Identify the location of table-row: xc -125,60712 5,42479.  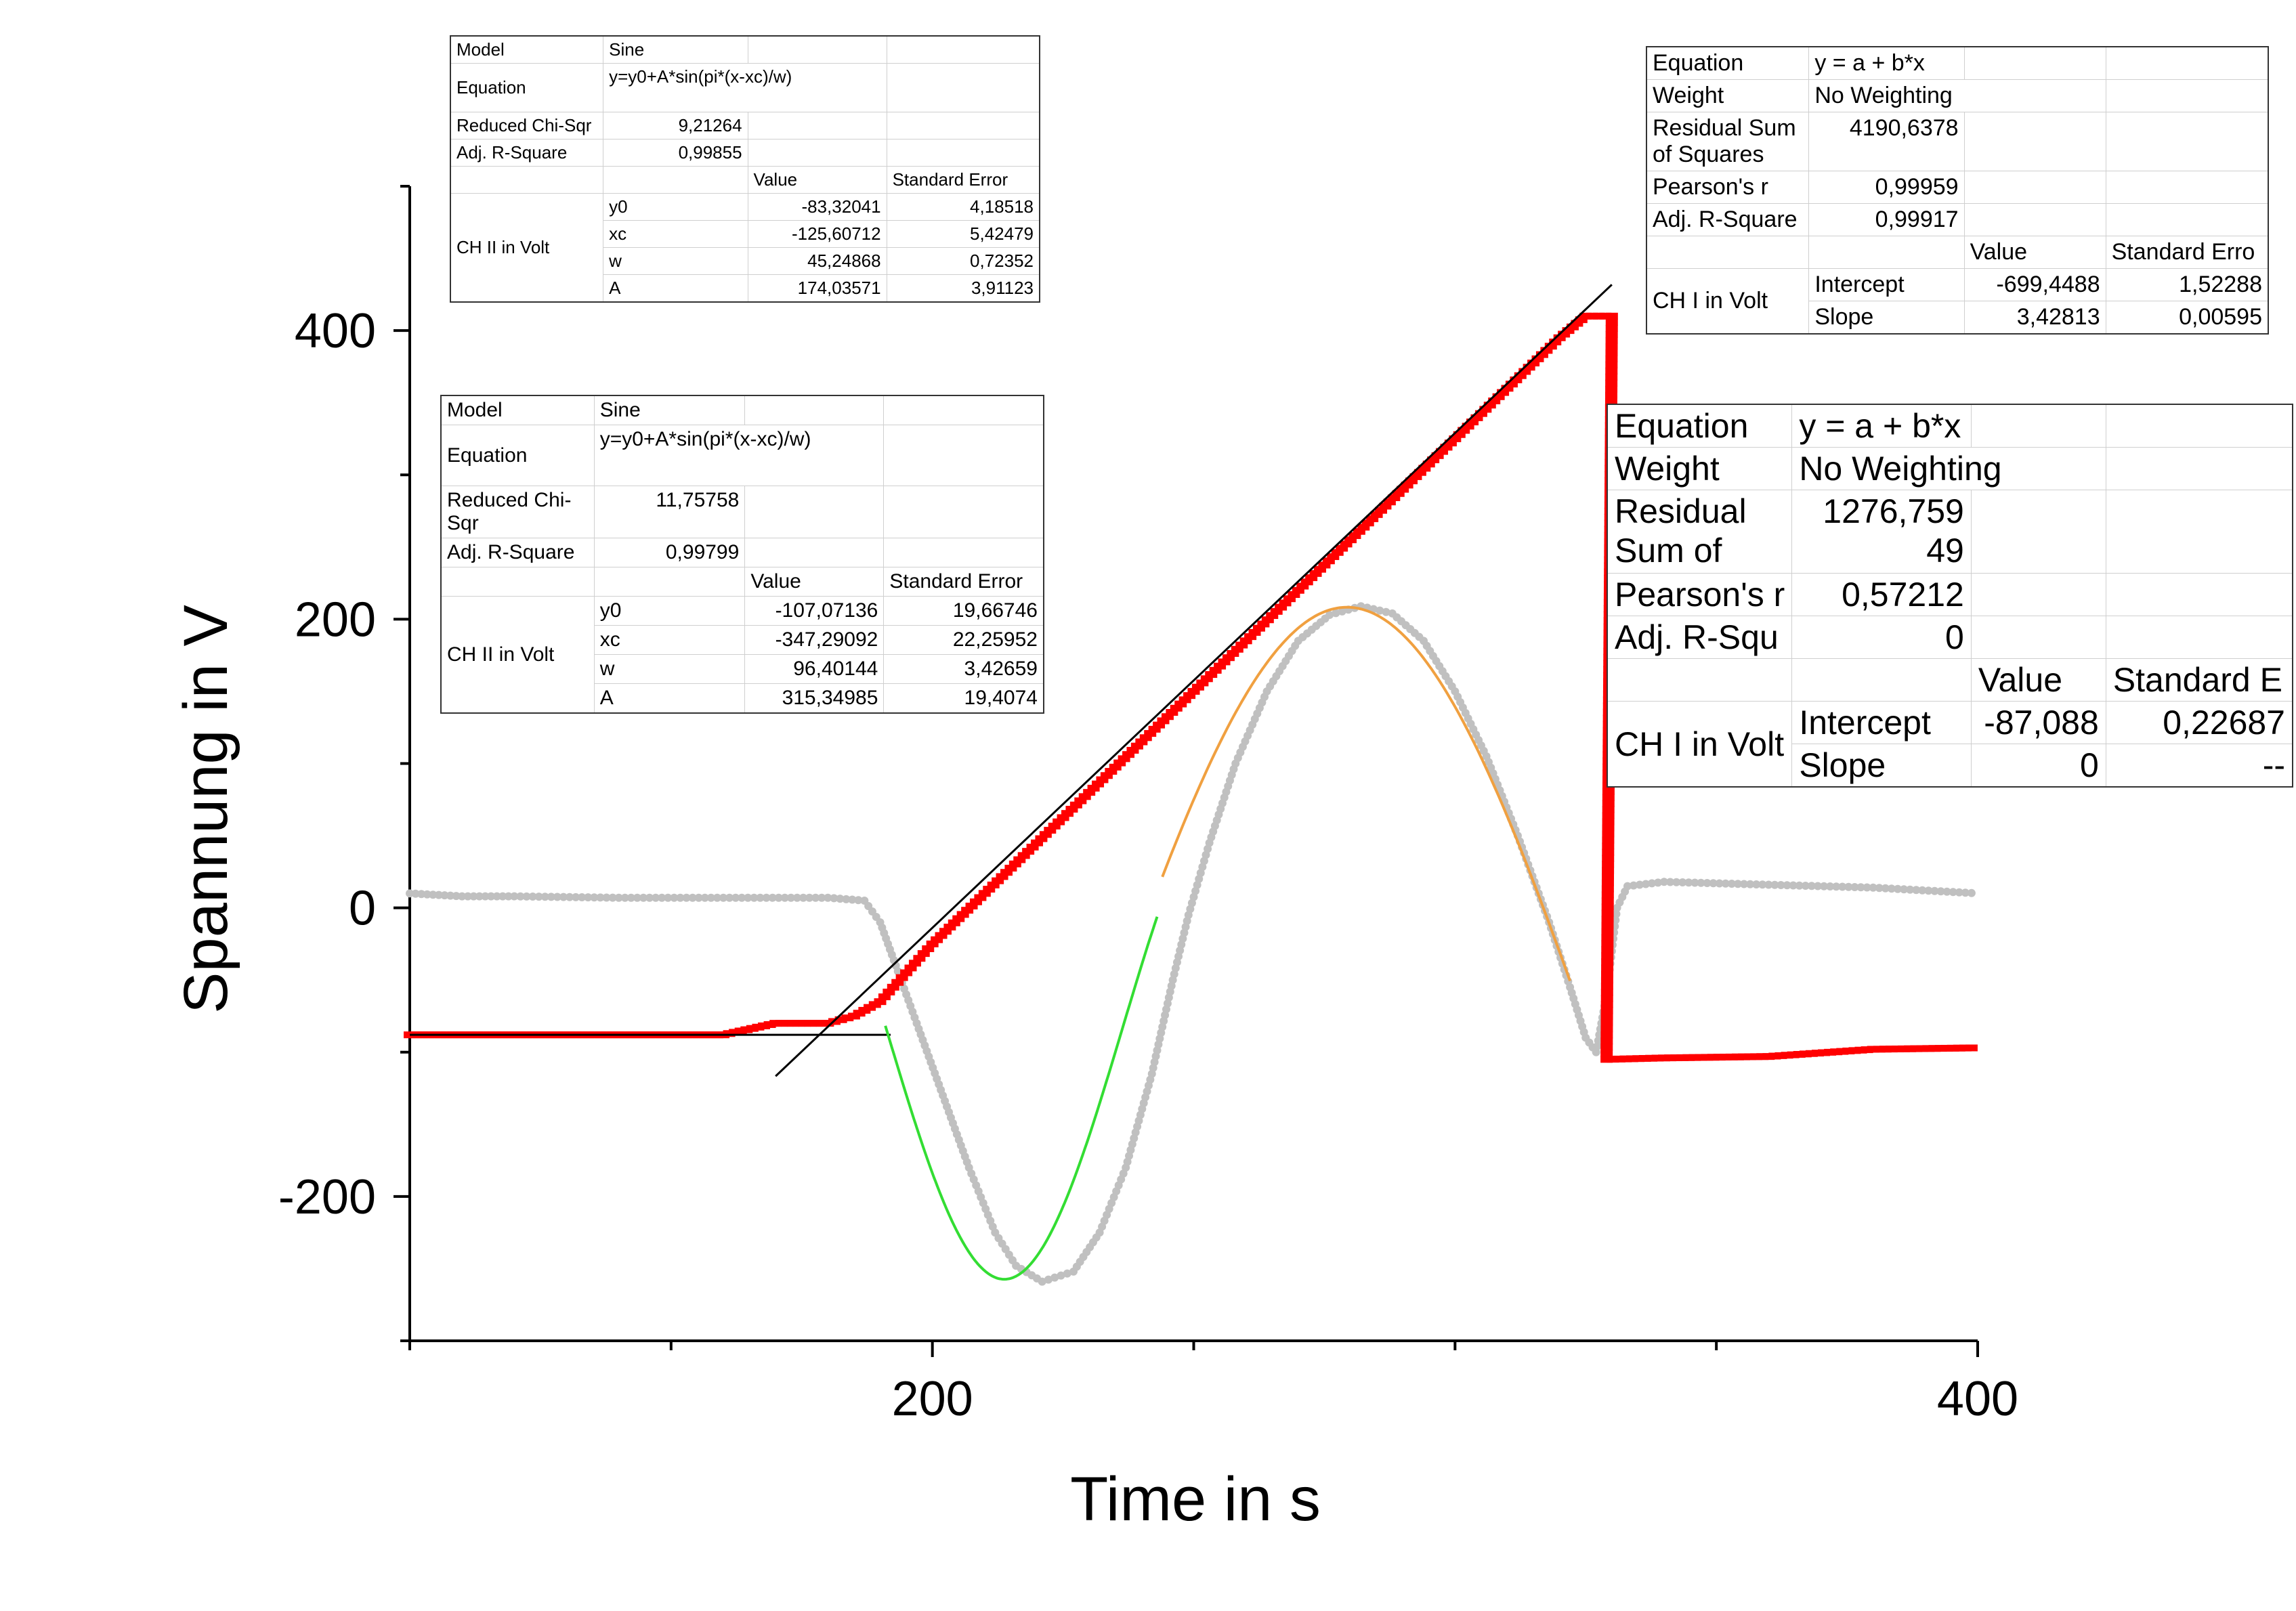
(745, 234).